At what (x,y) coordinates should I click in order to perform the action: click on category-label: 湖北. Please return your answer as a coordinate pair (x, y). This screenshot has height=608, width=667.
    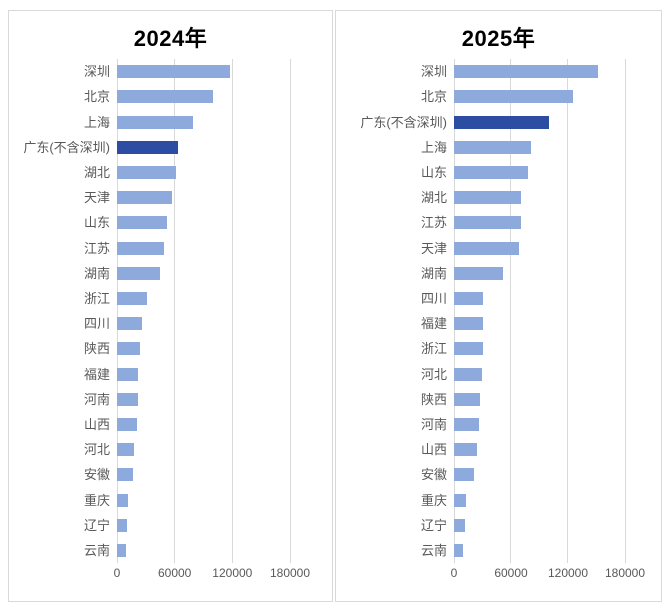
    Looking at the image, I should click on (433, 198).